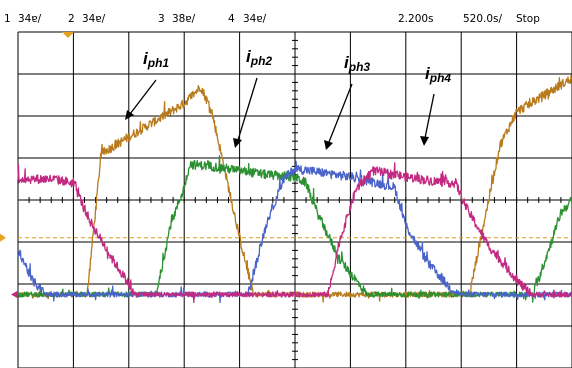 This screenshot has height=368, width=572. What do you see at coordinates (68, 35) in the screenshot?
I see `trigger-position-marker` at bounding box center [68, 35].